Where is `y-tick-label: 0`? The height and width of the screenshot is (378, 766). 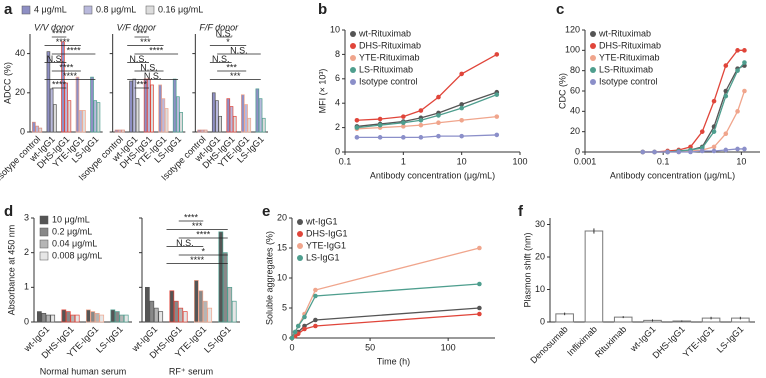 y-tick-label: 0 is located at coordinates (577, 151).